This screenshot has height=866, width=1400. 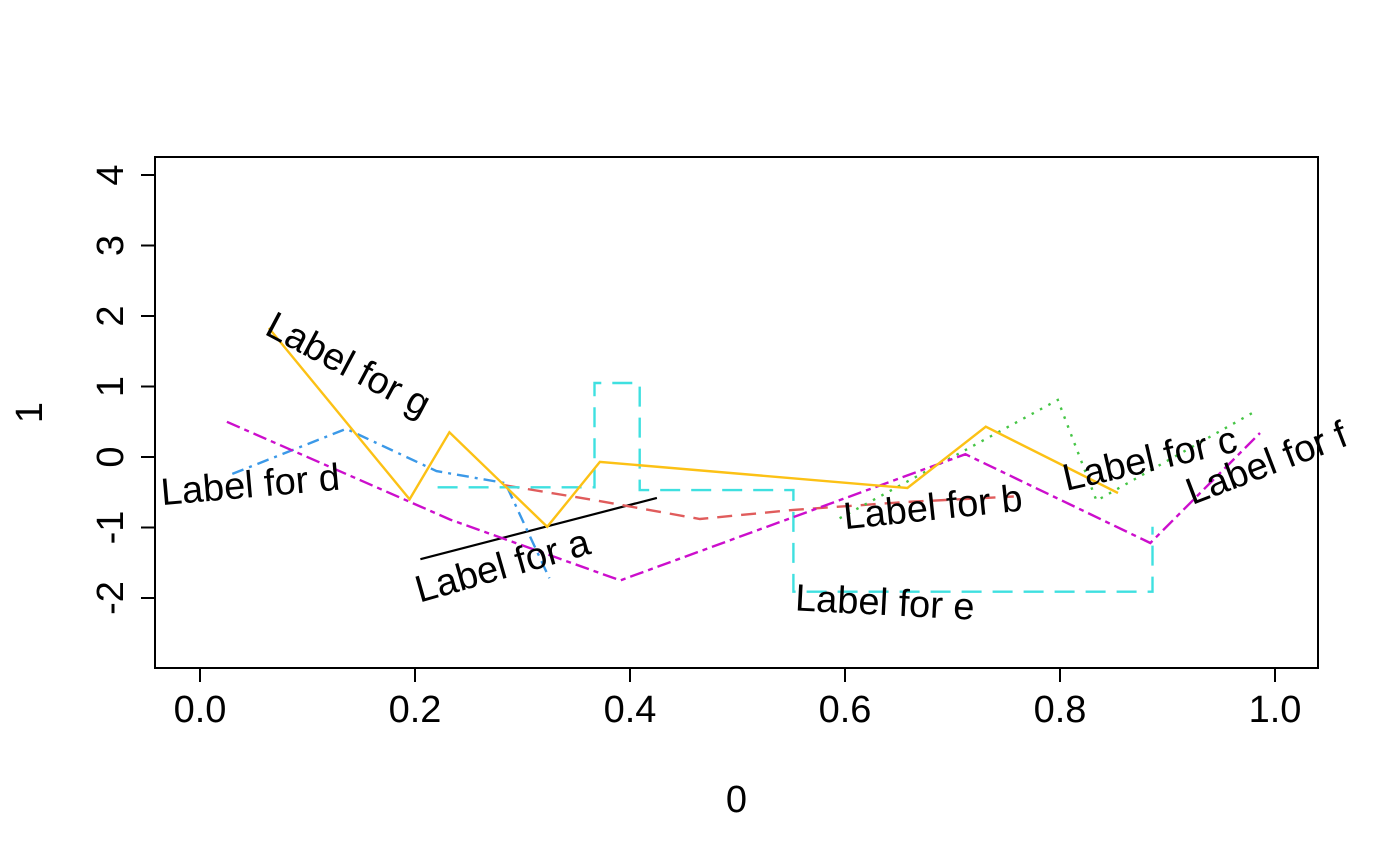 I want to click on y-axis-tick-label: -1, so click(x=111, y=528).